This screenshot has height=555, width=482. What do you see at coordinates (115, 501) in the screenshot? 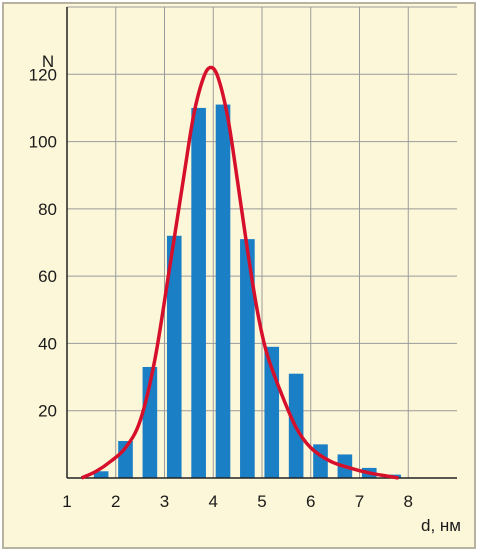
I see `x-tick-label: 2` at bounding box center [115, 501].